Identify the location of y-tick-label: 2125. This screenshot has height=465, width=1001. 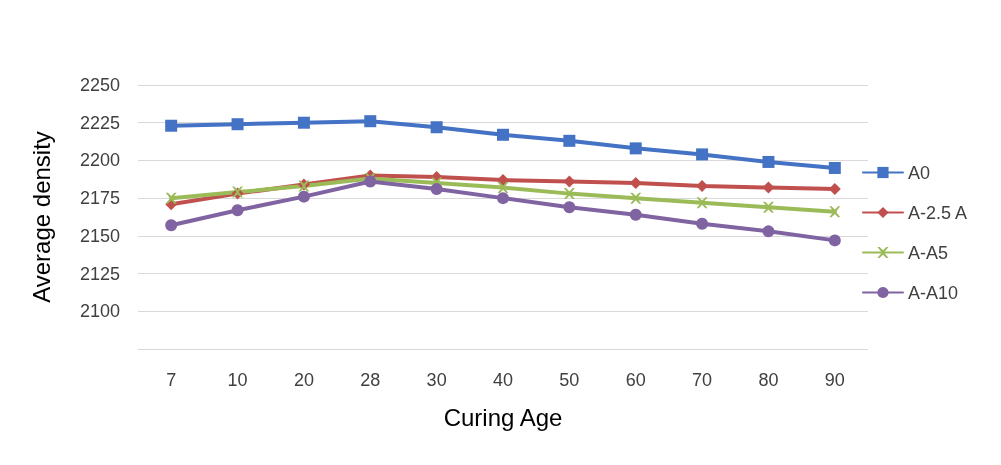
(99, 273).